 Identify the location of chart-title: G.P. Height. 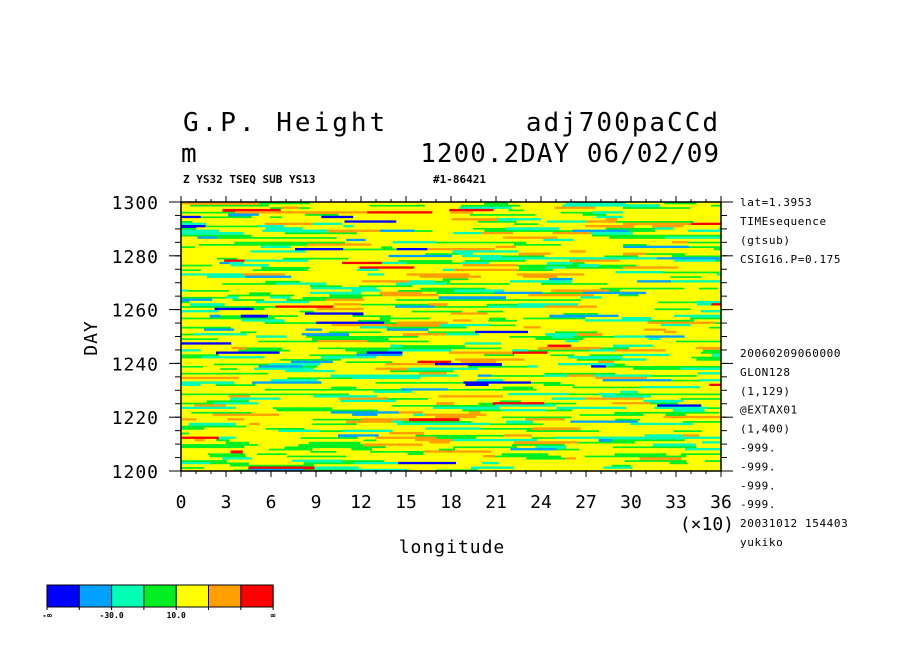
(285, 123).